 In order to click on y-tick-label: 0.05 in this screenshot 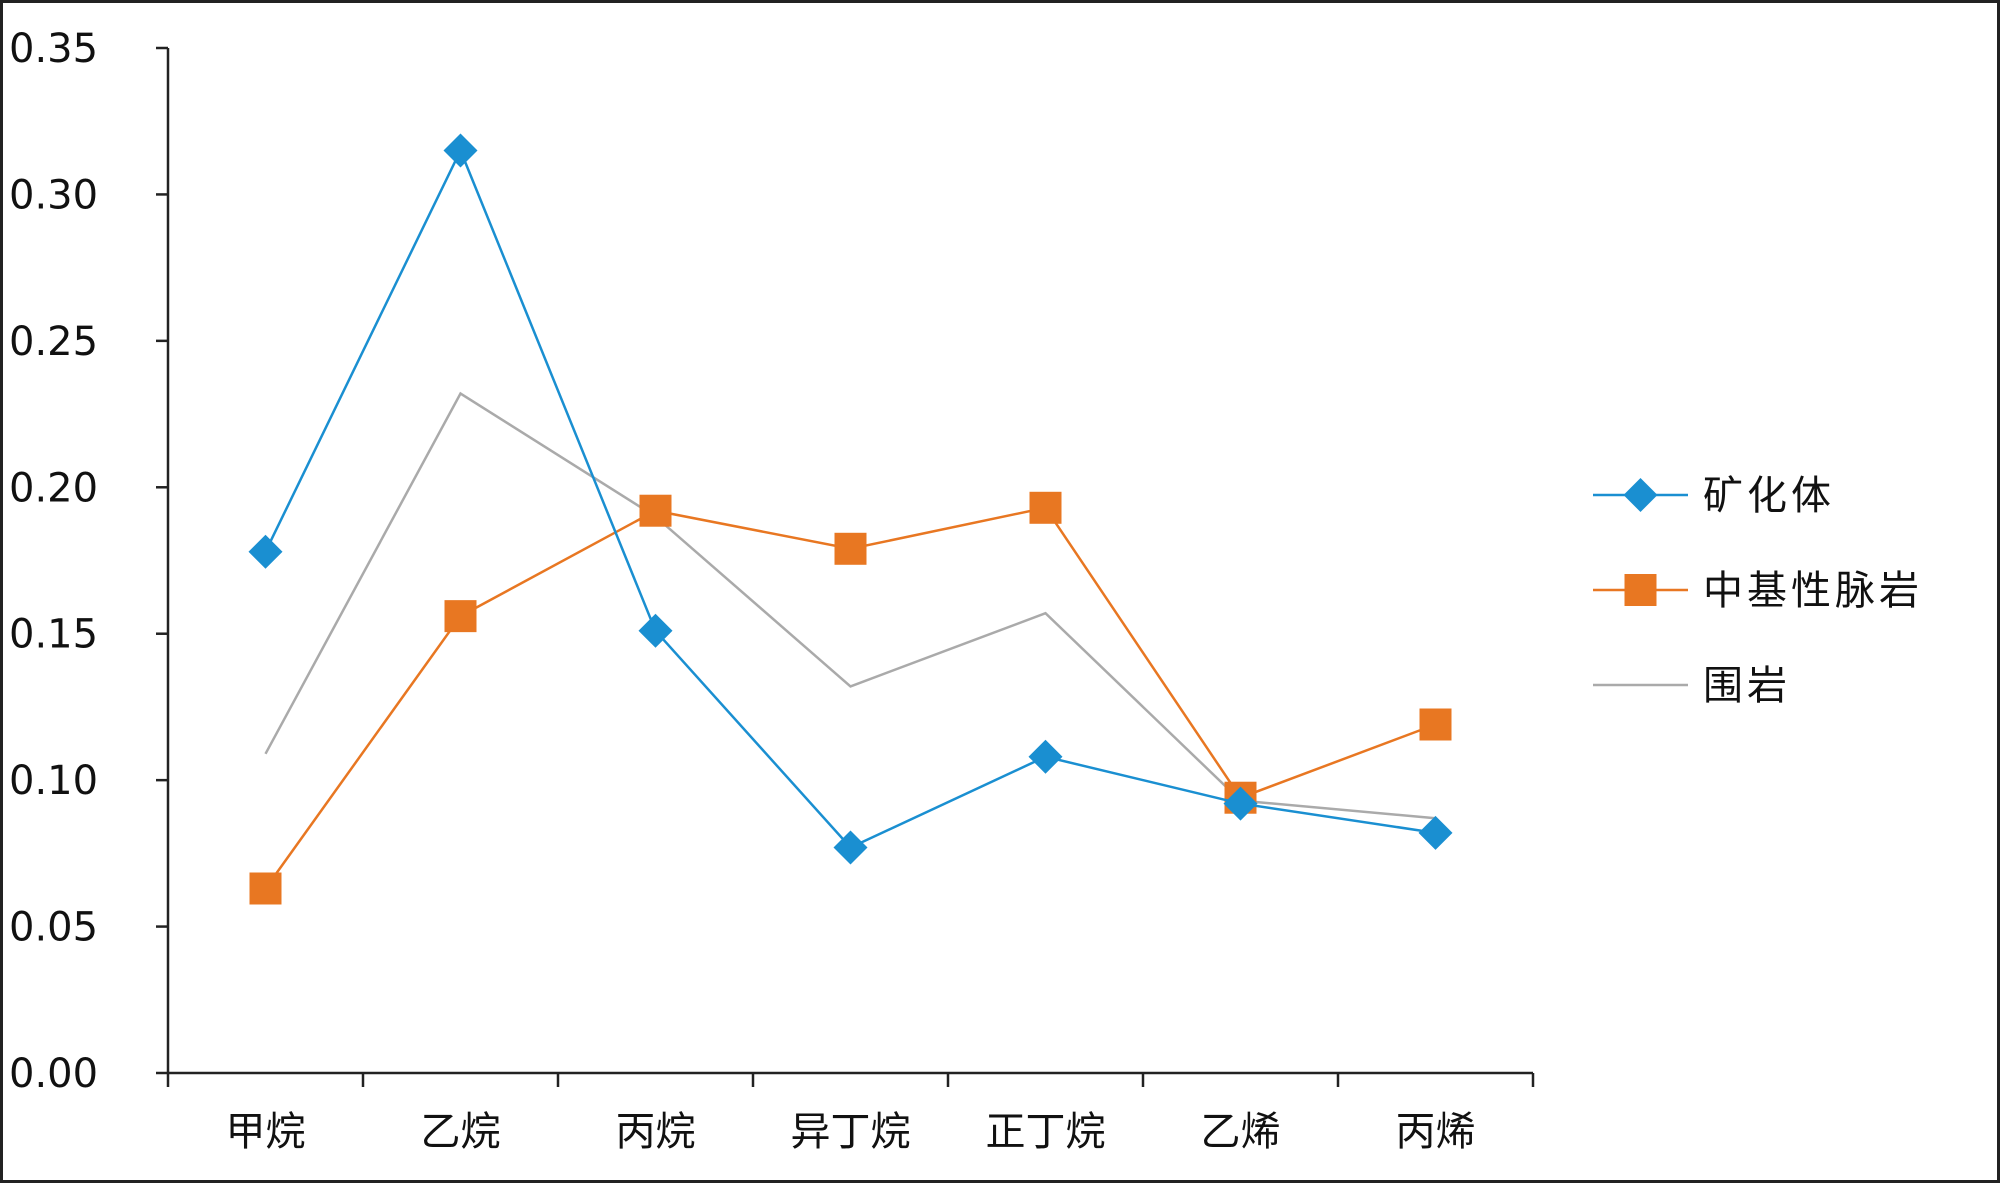, I will do `click(53, 928)`.